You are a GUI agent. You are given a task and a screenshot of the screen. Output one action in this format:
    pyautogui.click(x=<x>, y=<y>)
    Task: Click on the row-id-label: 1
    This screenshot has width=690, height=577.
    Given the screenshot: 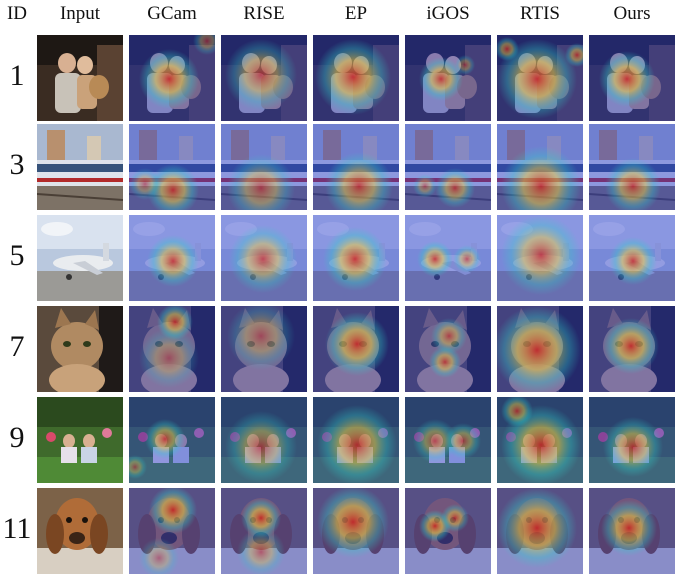 What is the action you would take?
    pyautogui.click(x=17, y=75)
    